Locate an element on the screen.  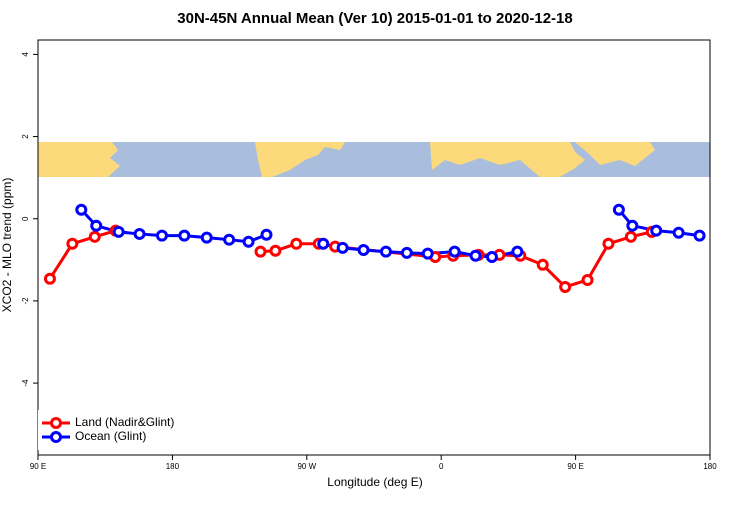
y-tick-label: 2 is located at coordinates (25, 136).